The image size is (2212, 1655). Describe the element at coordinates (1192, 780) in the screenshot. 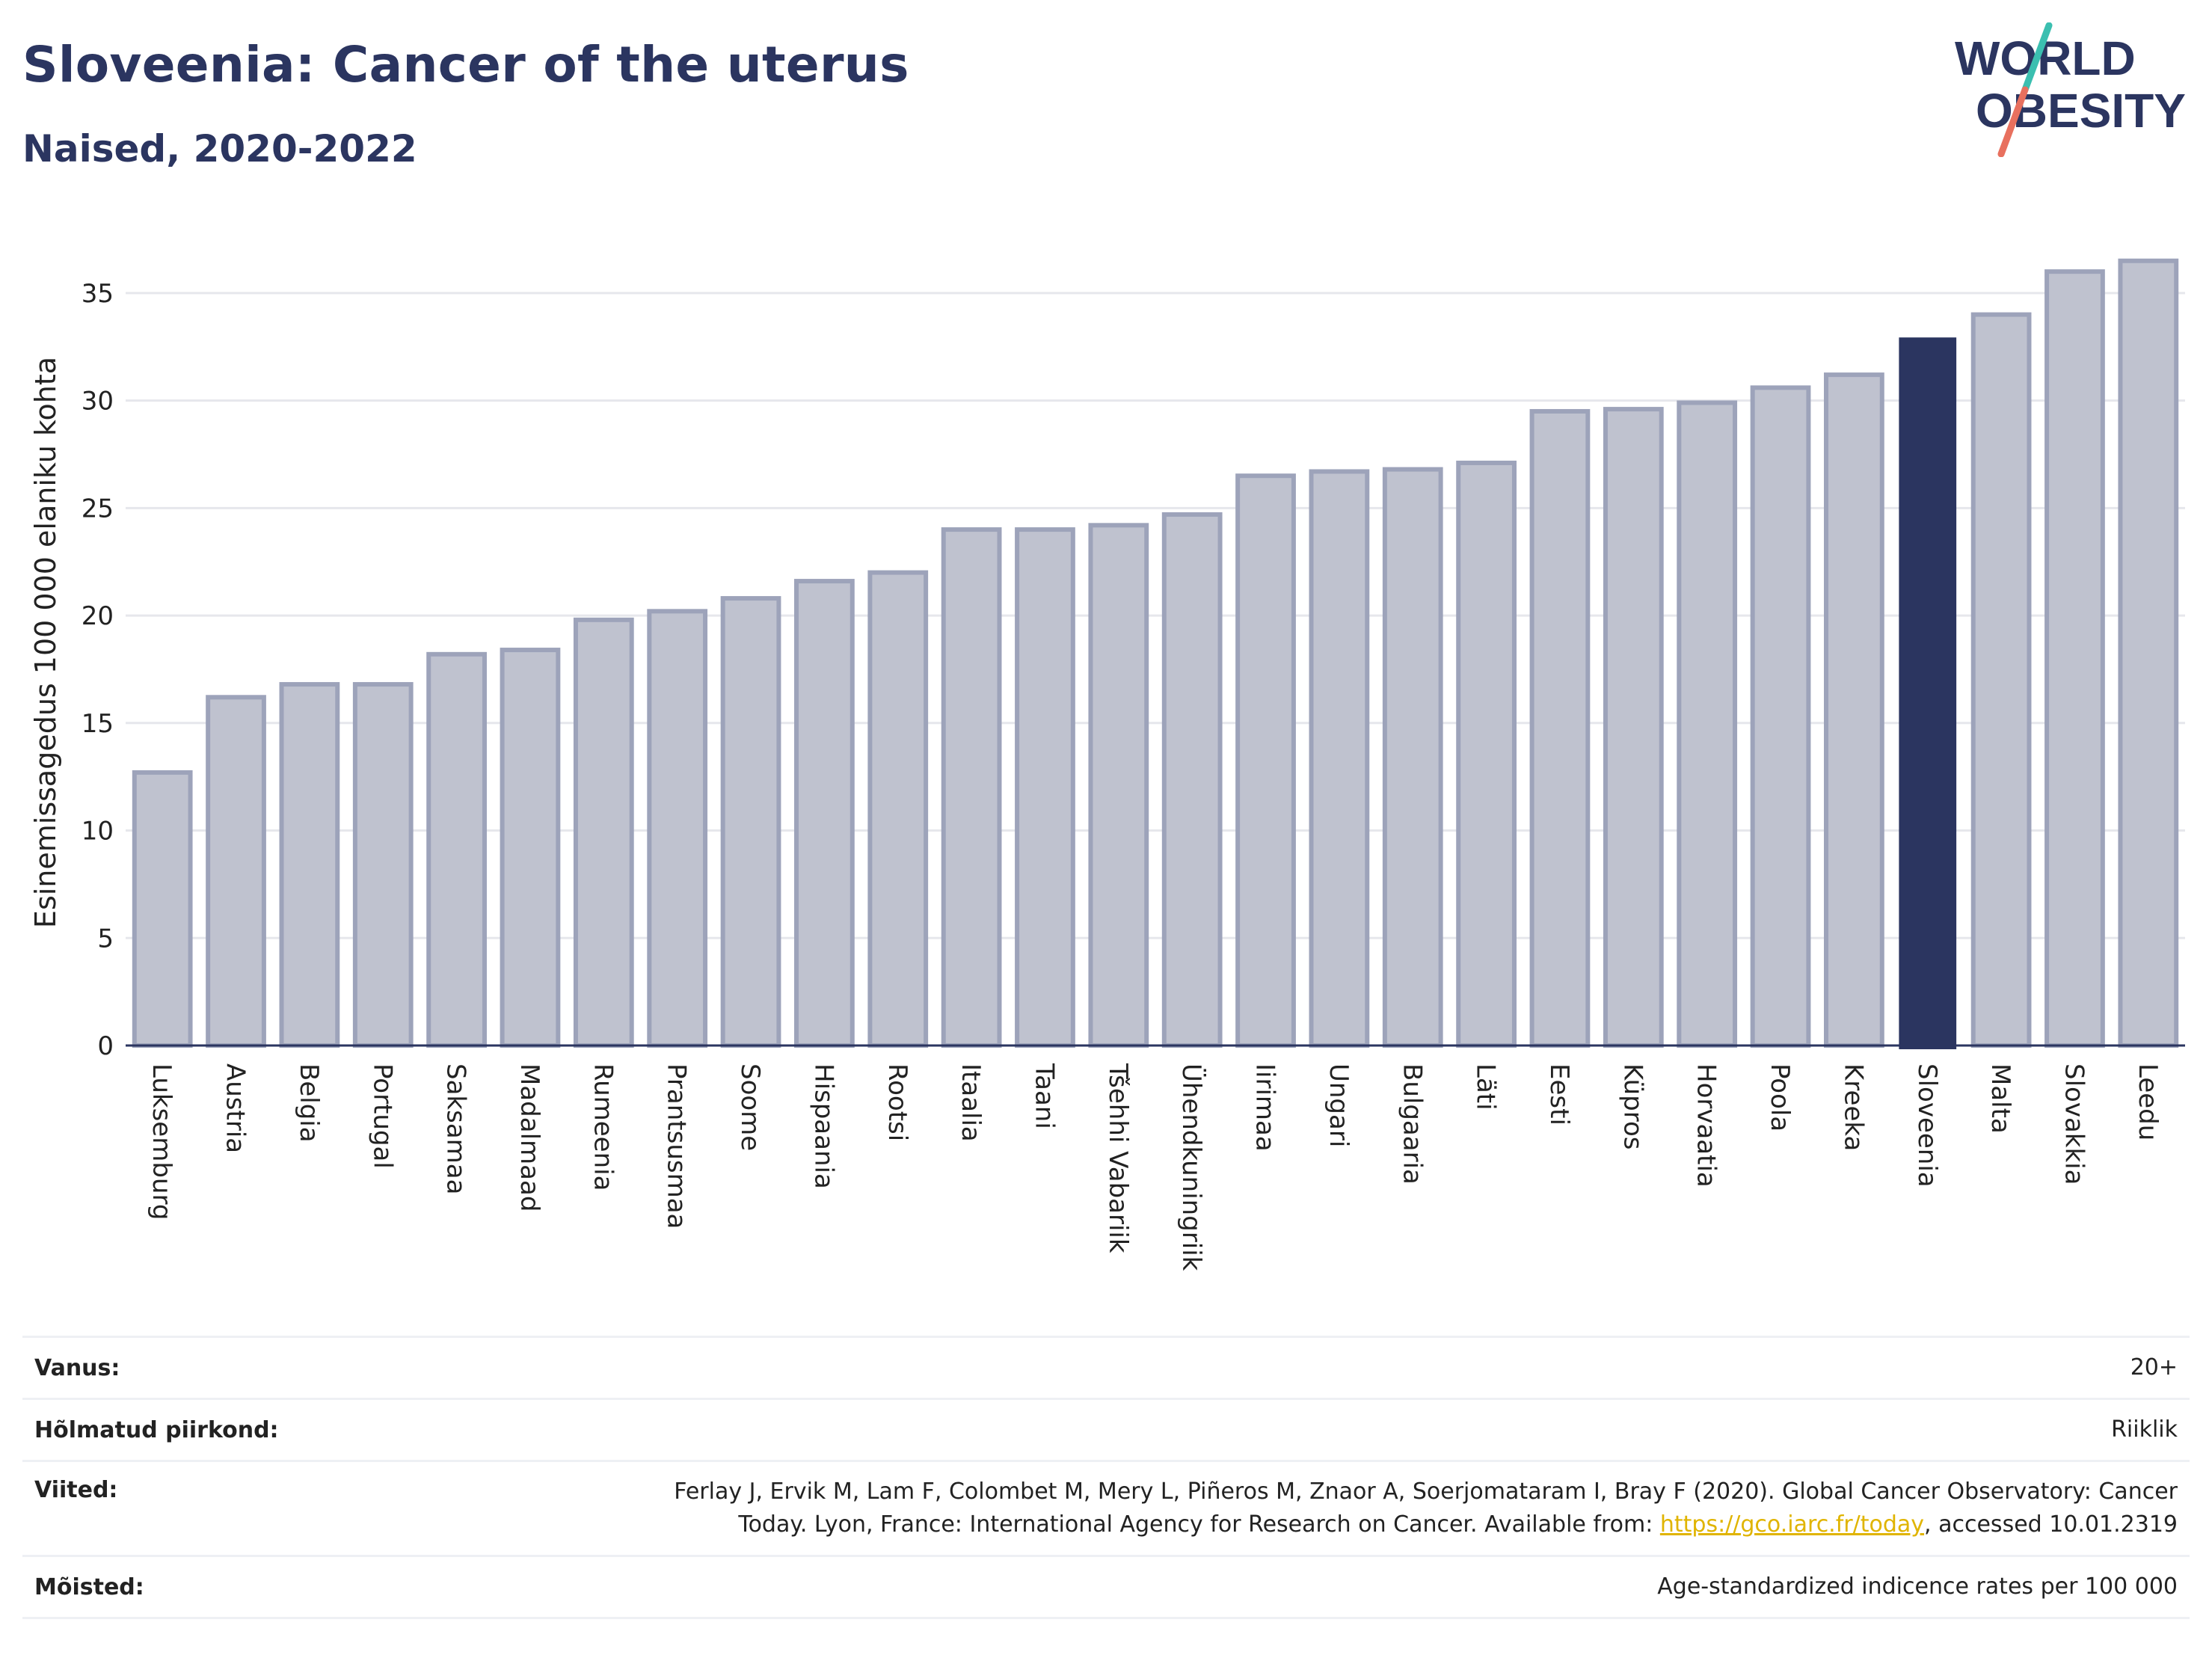

I see `bar--hendkuningriik` at that location.